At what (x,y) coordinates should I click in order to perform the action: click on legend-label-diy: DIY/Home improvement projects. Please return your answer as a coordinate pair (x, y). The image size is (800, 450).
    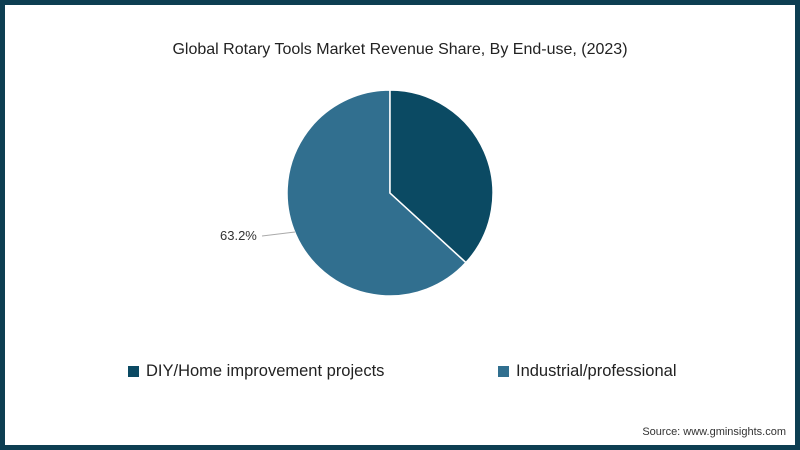
    Looking at the image, I should click on (265, 371).